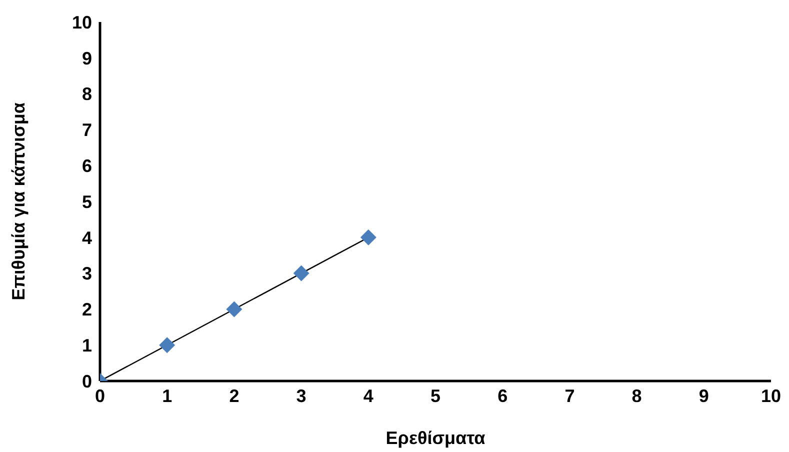  I want to click on y-tick-label: 7, so click(87, 130).